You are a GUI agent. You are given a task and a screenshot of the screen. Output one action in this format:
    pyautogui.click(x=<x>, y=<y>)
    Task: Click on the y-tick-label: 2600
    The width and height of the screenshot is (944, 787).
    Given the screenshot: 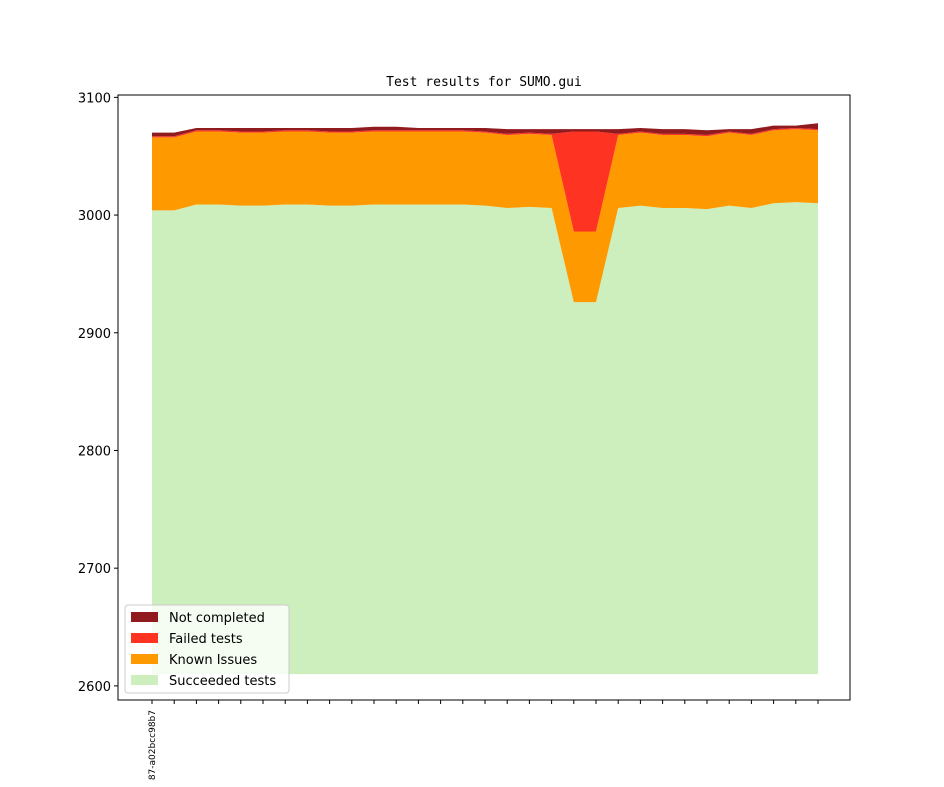 What is the action you would take?
    pyautogui.click(x=94, y=687)
    